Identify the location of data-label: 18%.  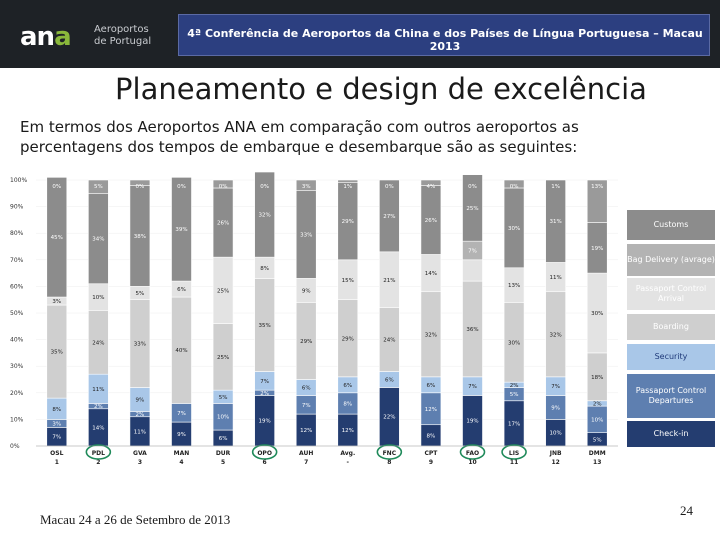
(597, 378).